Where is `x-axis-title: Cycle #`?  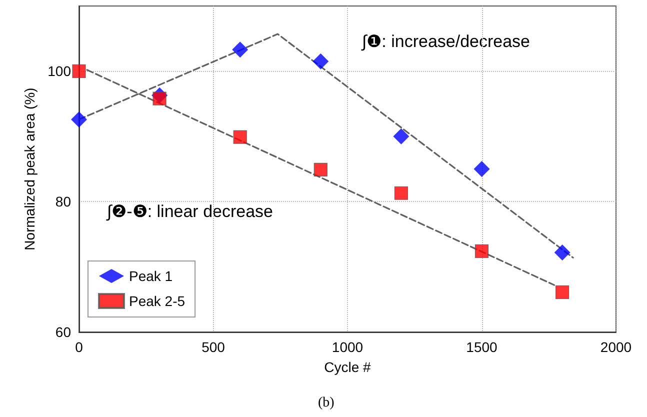
x-axis-title: Cycle # is located at coordinates (348, 367).